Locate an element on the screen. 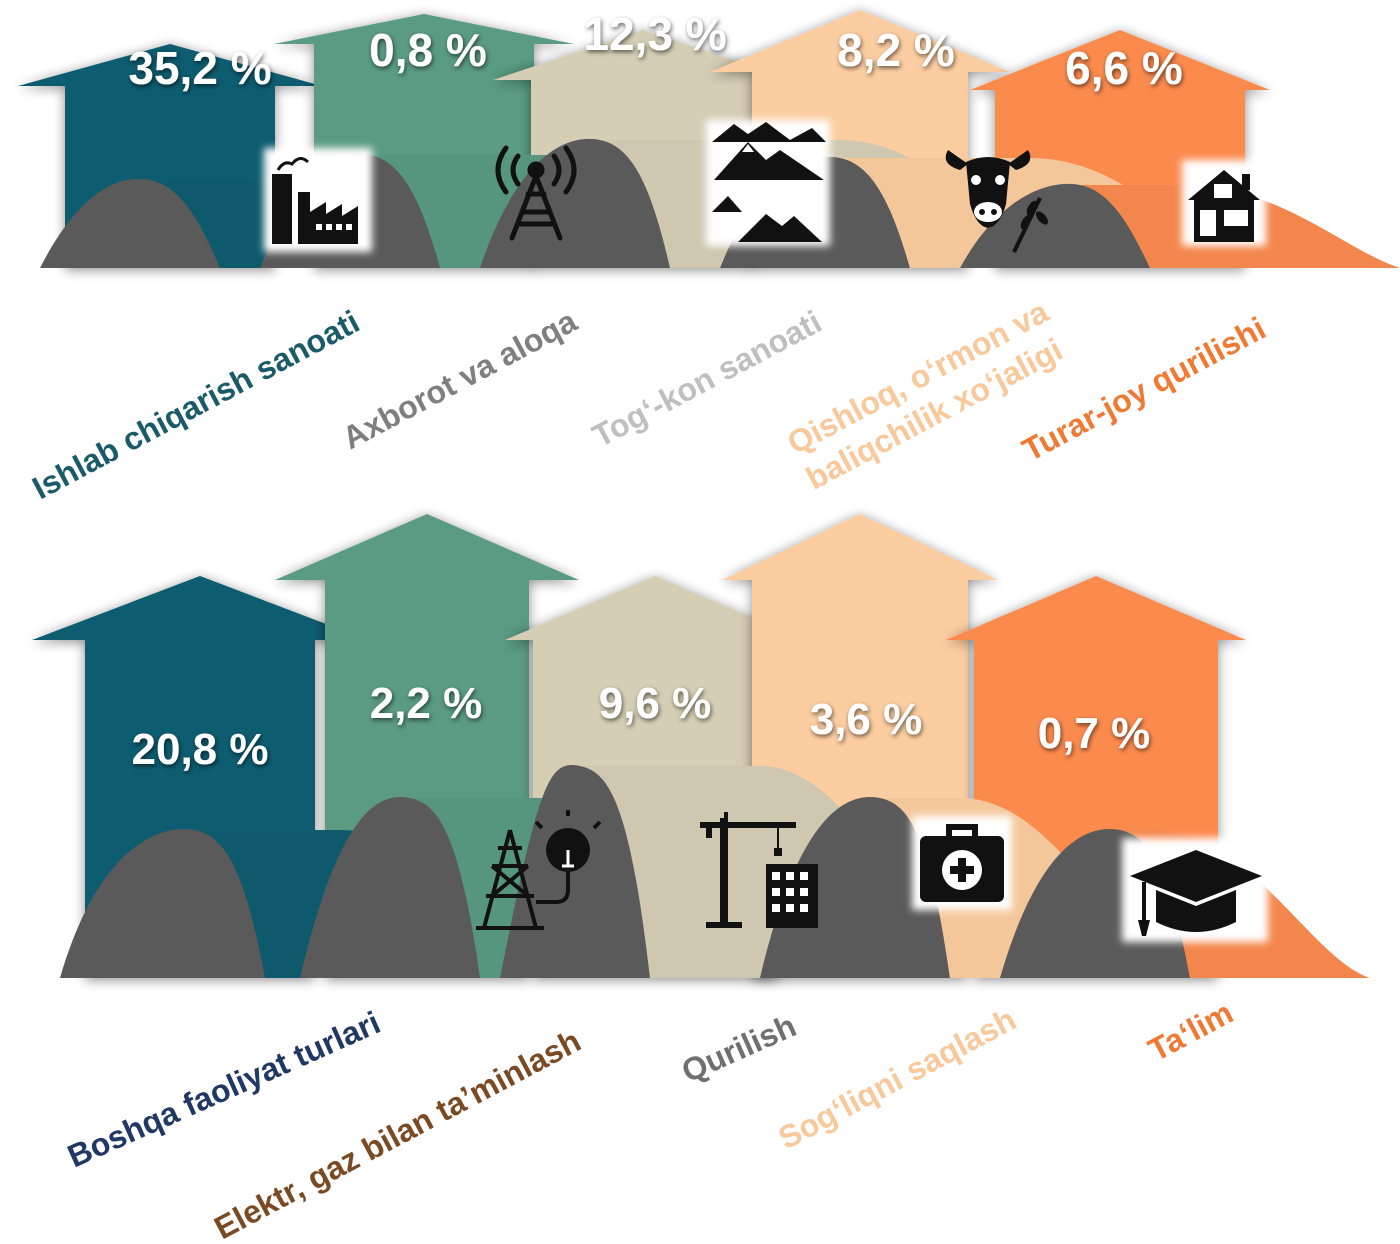  category-label: Turar-joy qurilishi is located at coordinates (1143, 389).